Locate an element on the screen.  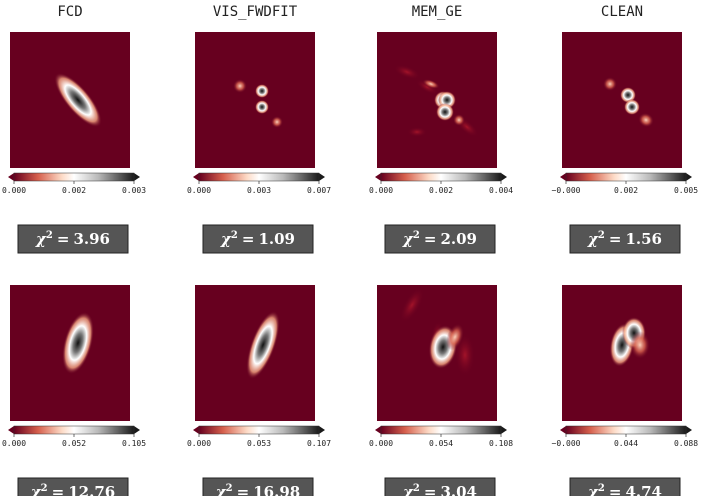
chi-label: χ2 = 2.09 is located at coordinates (439, 239).